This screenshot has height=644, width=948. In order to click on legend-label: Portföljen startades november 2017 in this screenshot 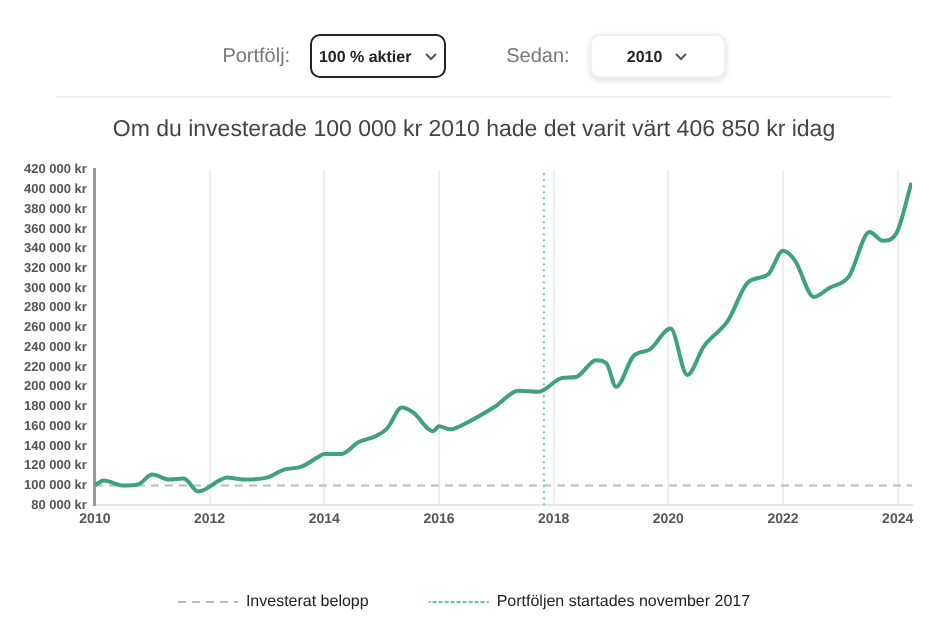, I will do `click(624, 601)`.